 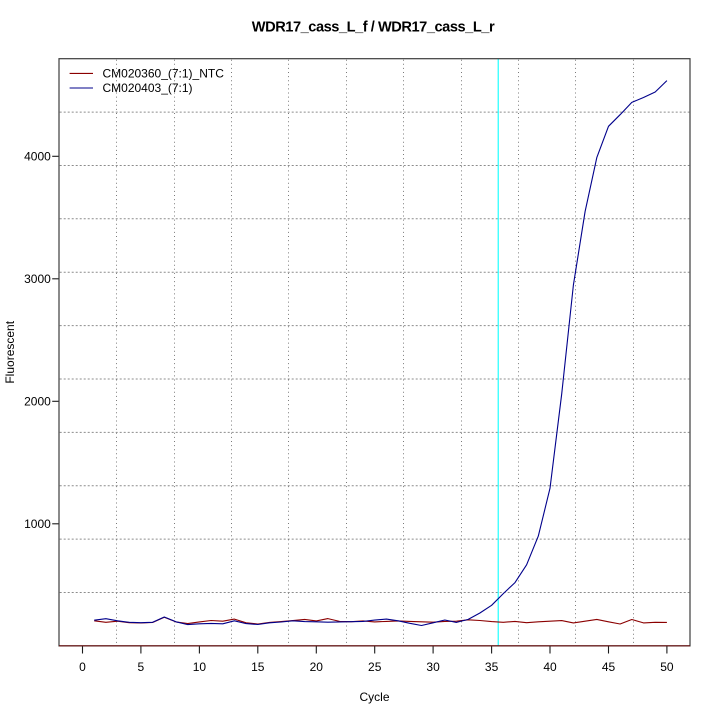 What do you see at coordinates (37, 157) in the screenshot?
I see `svg-text: 4000` at bounding box center [37, 157].